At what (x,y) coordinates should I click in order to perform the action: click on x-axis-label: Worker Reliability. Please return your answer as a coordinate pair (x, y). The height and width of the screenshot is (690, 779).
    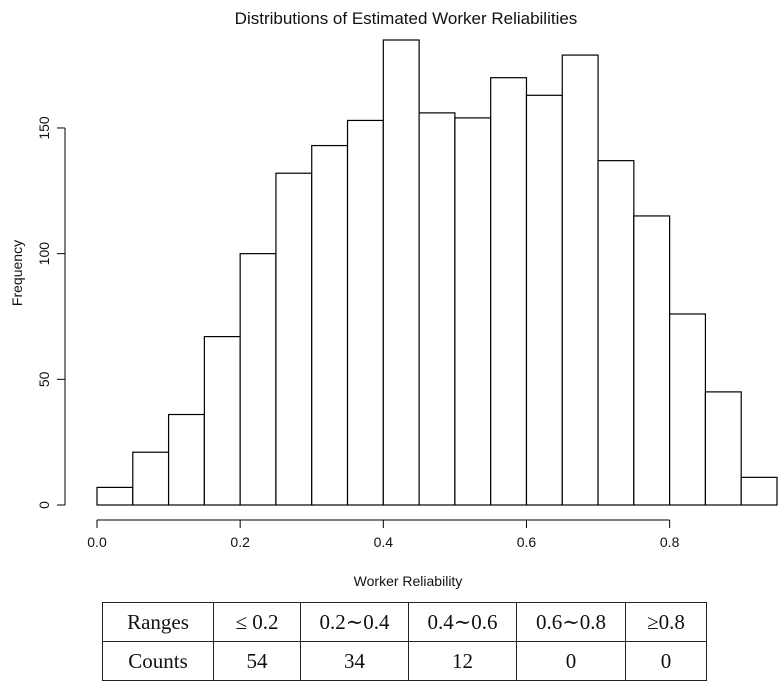
    Looking at the image, I should click on (408, 581).